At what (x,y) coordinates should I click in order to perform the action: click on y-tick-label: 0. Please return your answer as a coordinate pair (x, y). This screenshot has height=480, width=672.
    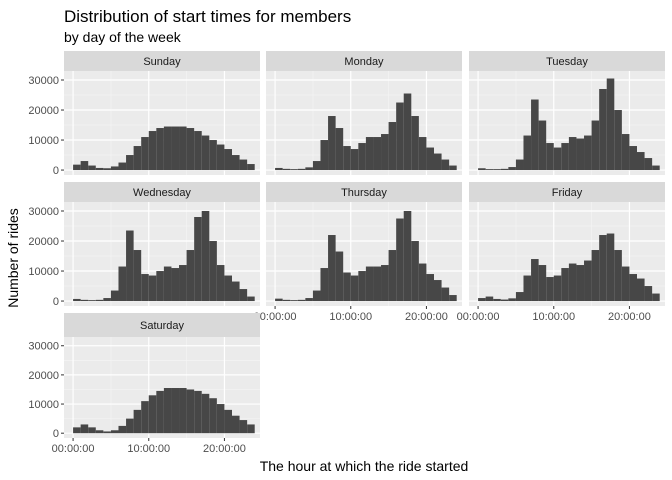
    Looking at the image, I should click on (56, 171).